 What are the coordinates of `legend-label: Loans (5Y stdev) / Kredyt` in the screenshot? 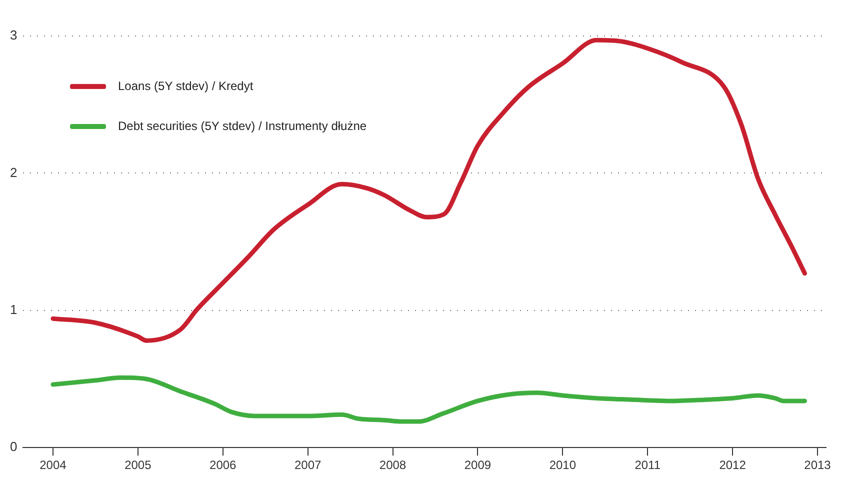 It's located at (186, 86).